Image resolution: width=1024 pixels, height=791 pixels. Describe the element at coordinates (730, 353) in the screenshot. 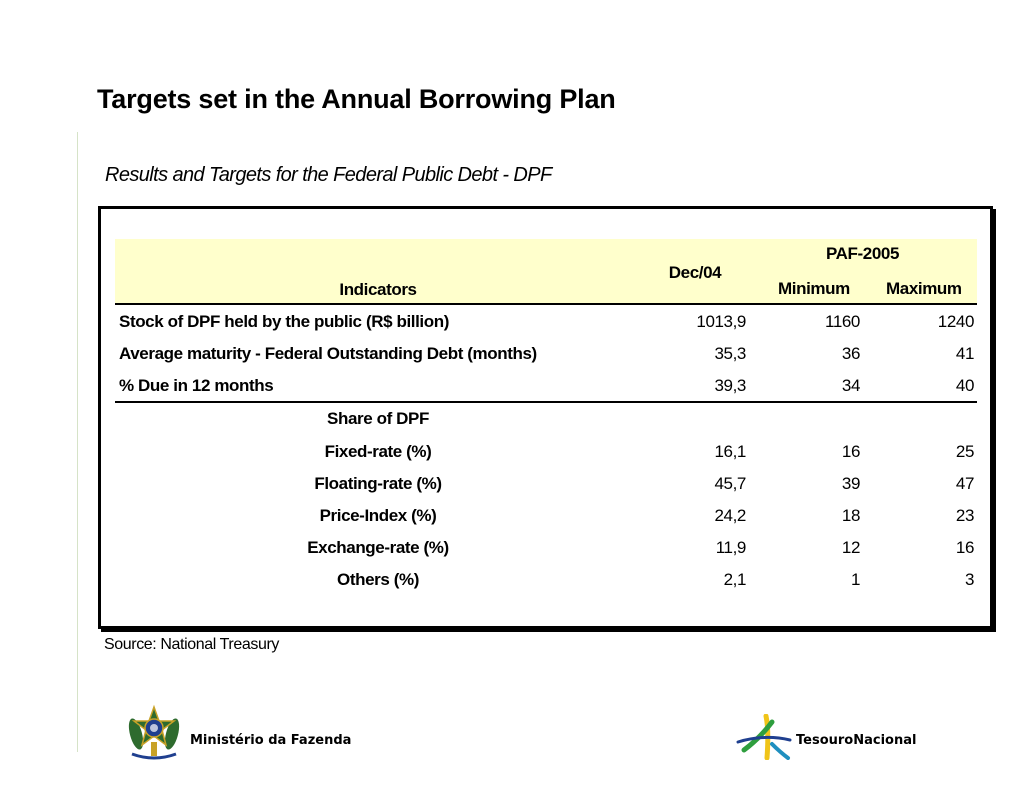

I see `row-dec04: 35,3` at that location.